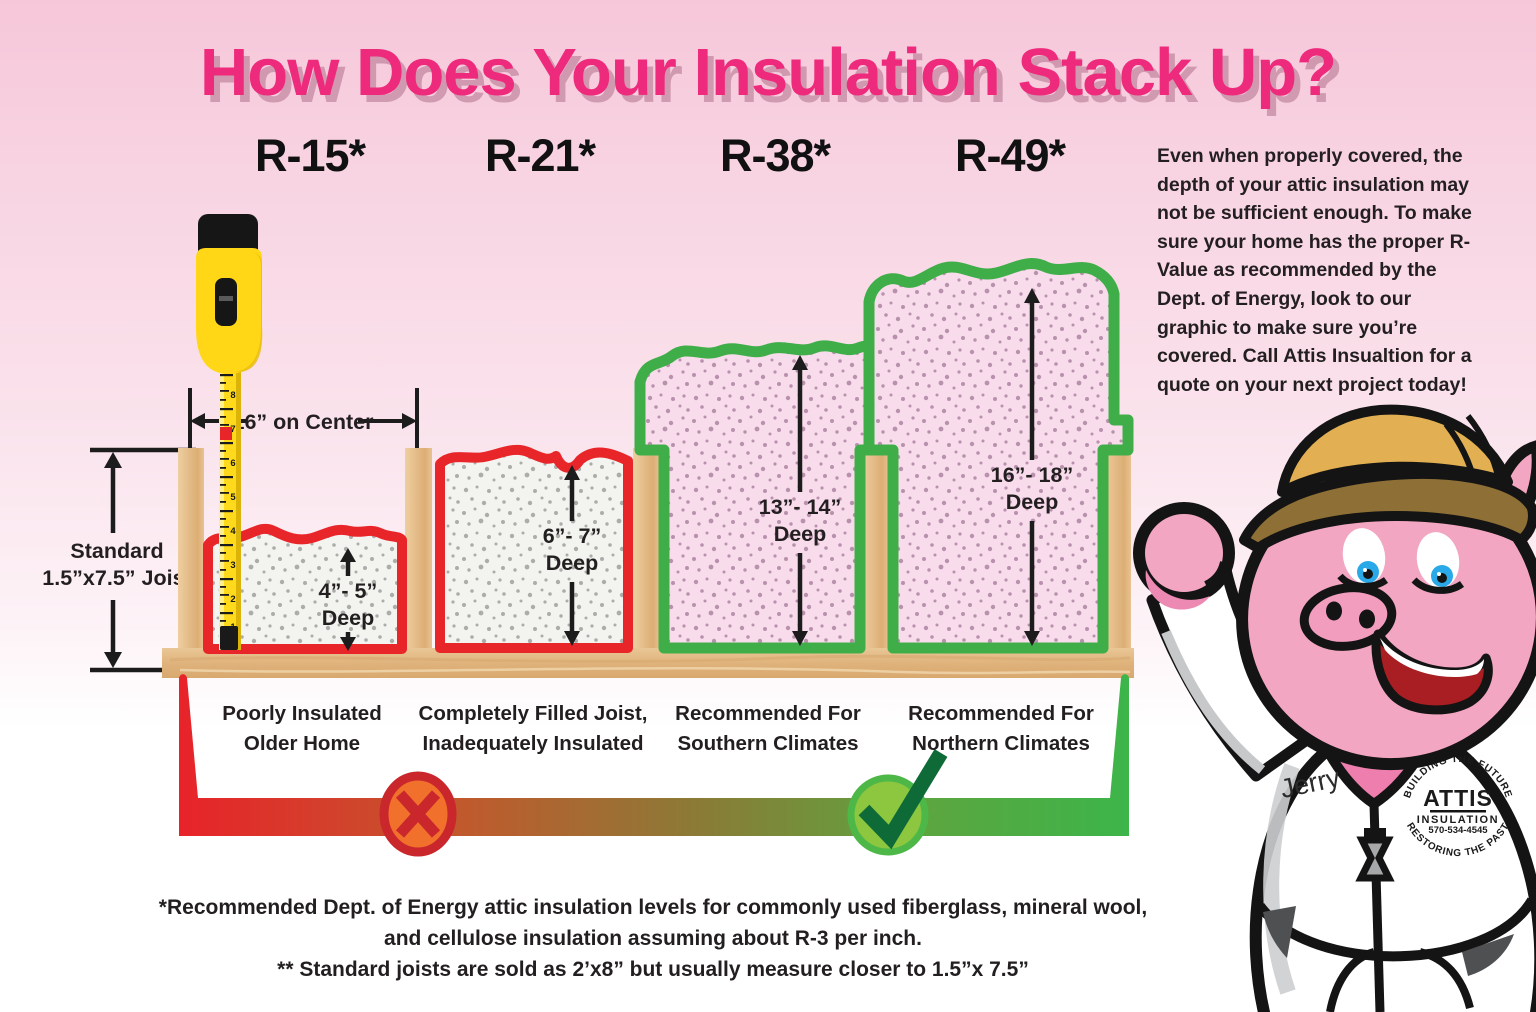  What do you see at coordinates (232, 565) in the screenshot?
I see `tape-number: 3` at bounding box center [232, 565].